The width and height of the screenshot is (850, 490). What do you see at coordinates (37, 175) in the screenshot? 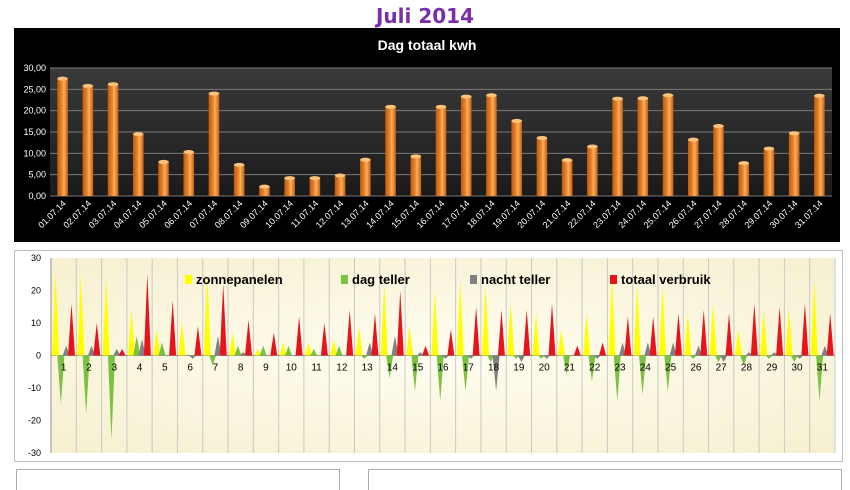
I see `y-tick-label: 5,00` at bounding box center [37, 175].